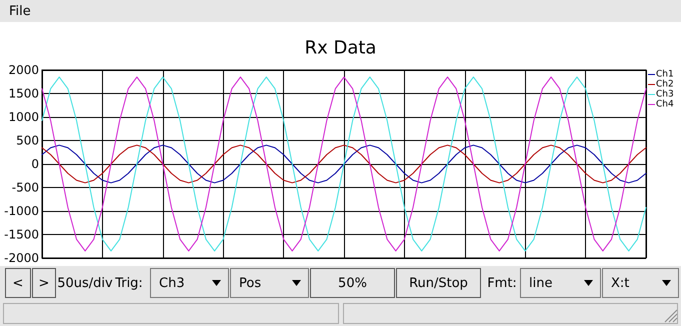 The width and height of the screenshot is (681, 326). Describe the element at coordinates (665, 75) in the screenshot. I see `legend-label: Ch1` at that location.